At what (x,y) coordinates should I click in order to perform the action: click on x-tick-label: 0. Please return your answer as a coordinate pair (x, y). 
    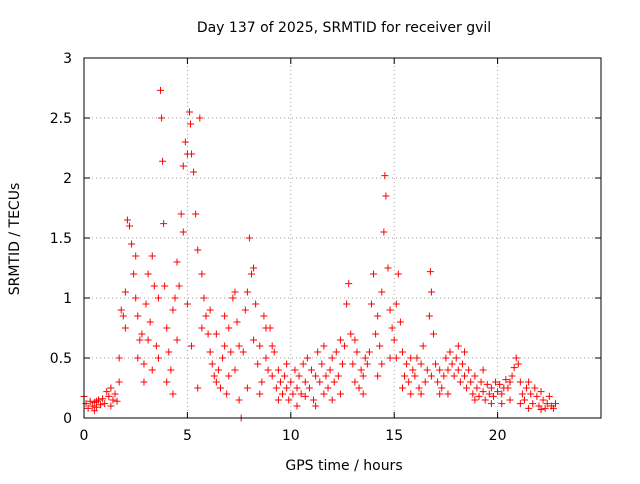
    Looking at the image, I should click on (84, 436).